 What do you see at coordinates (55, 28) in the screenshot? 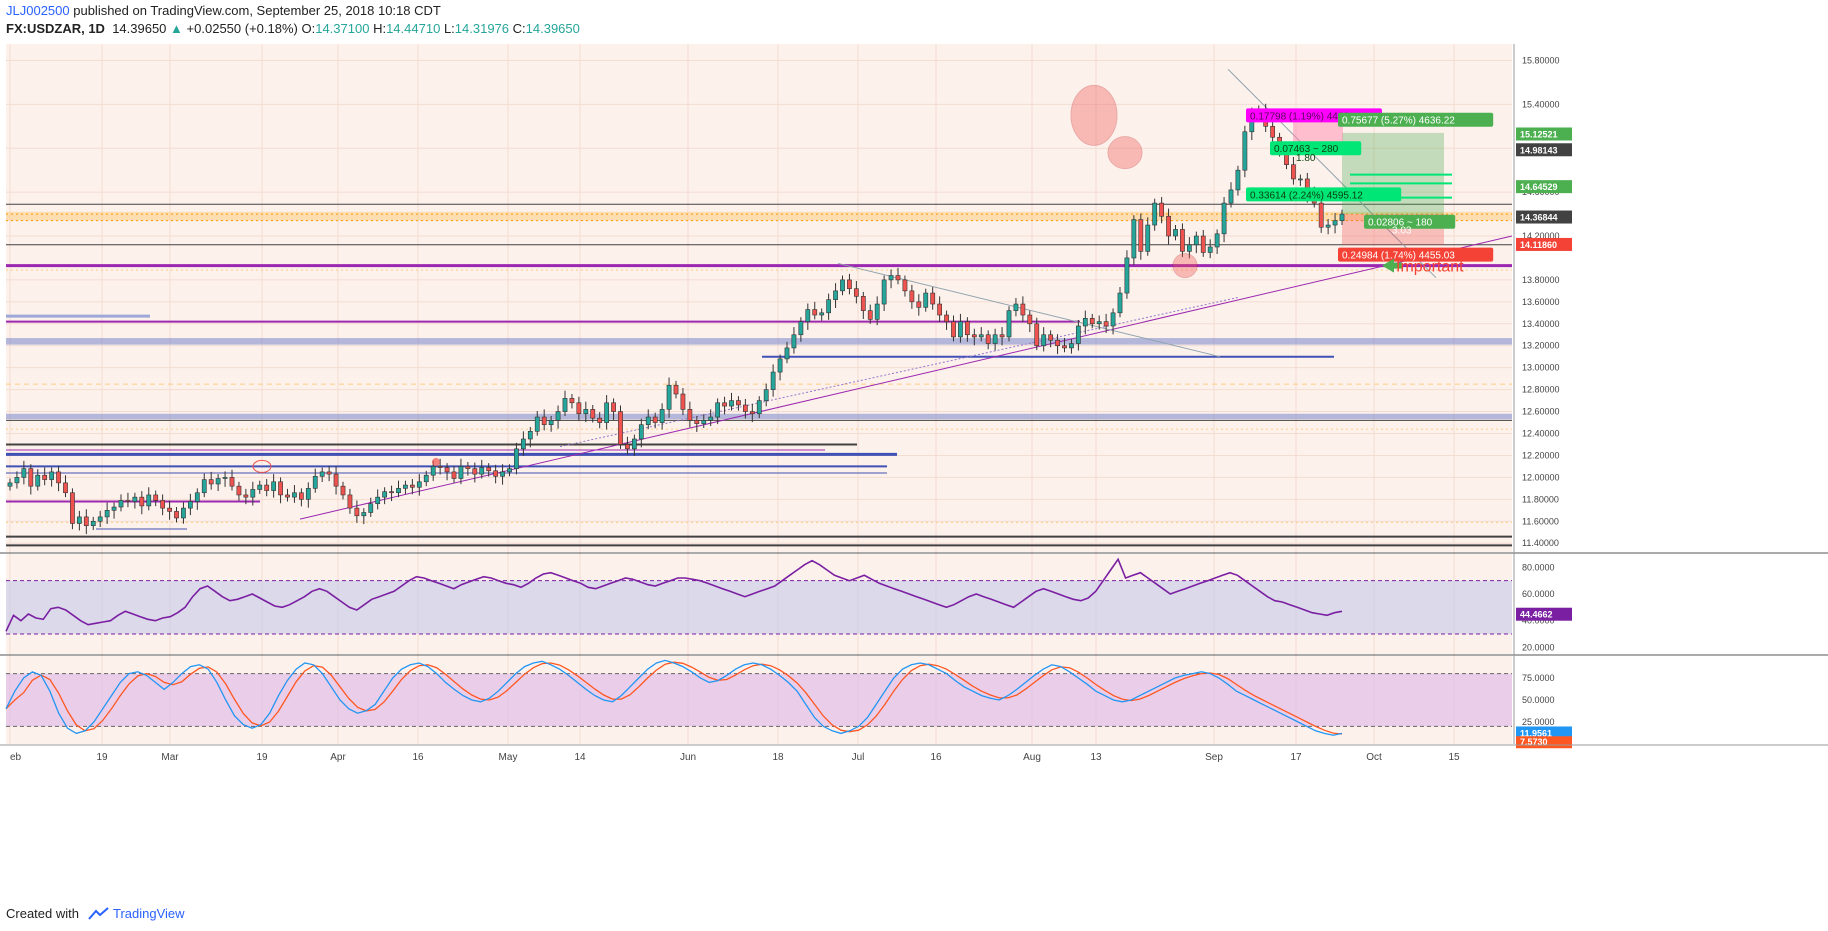
I see `symbol-label: FX:USDZAR, 1D` at bounding box center [55, 28].